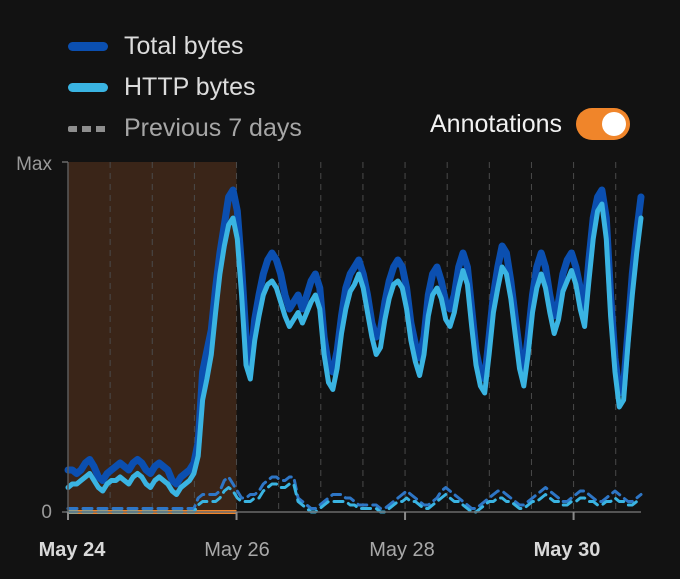 The image size is (680, 579). Describe the element at coordinates (354, 492) in the screenshot. I see `series-line-previous-7-days-total` at that location.